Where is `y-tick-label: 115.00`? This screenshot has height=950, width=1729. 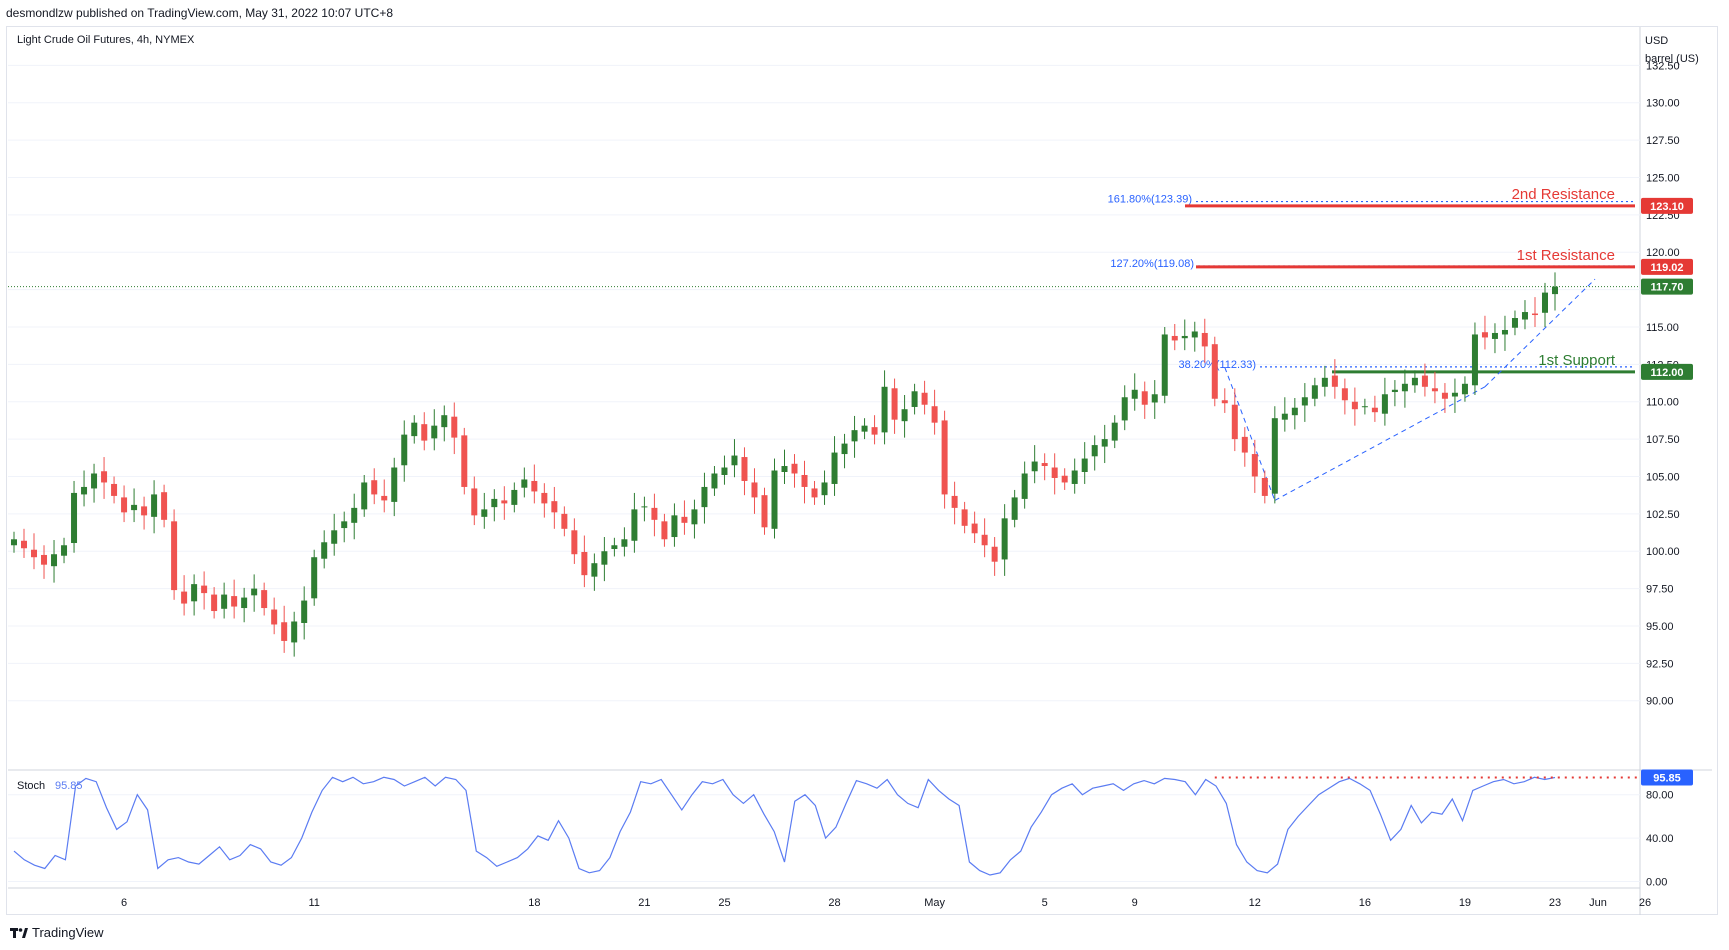
y-tick-label: 115.00 is located at coordinates (1662, 328).